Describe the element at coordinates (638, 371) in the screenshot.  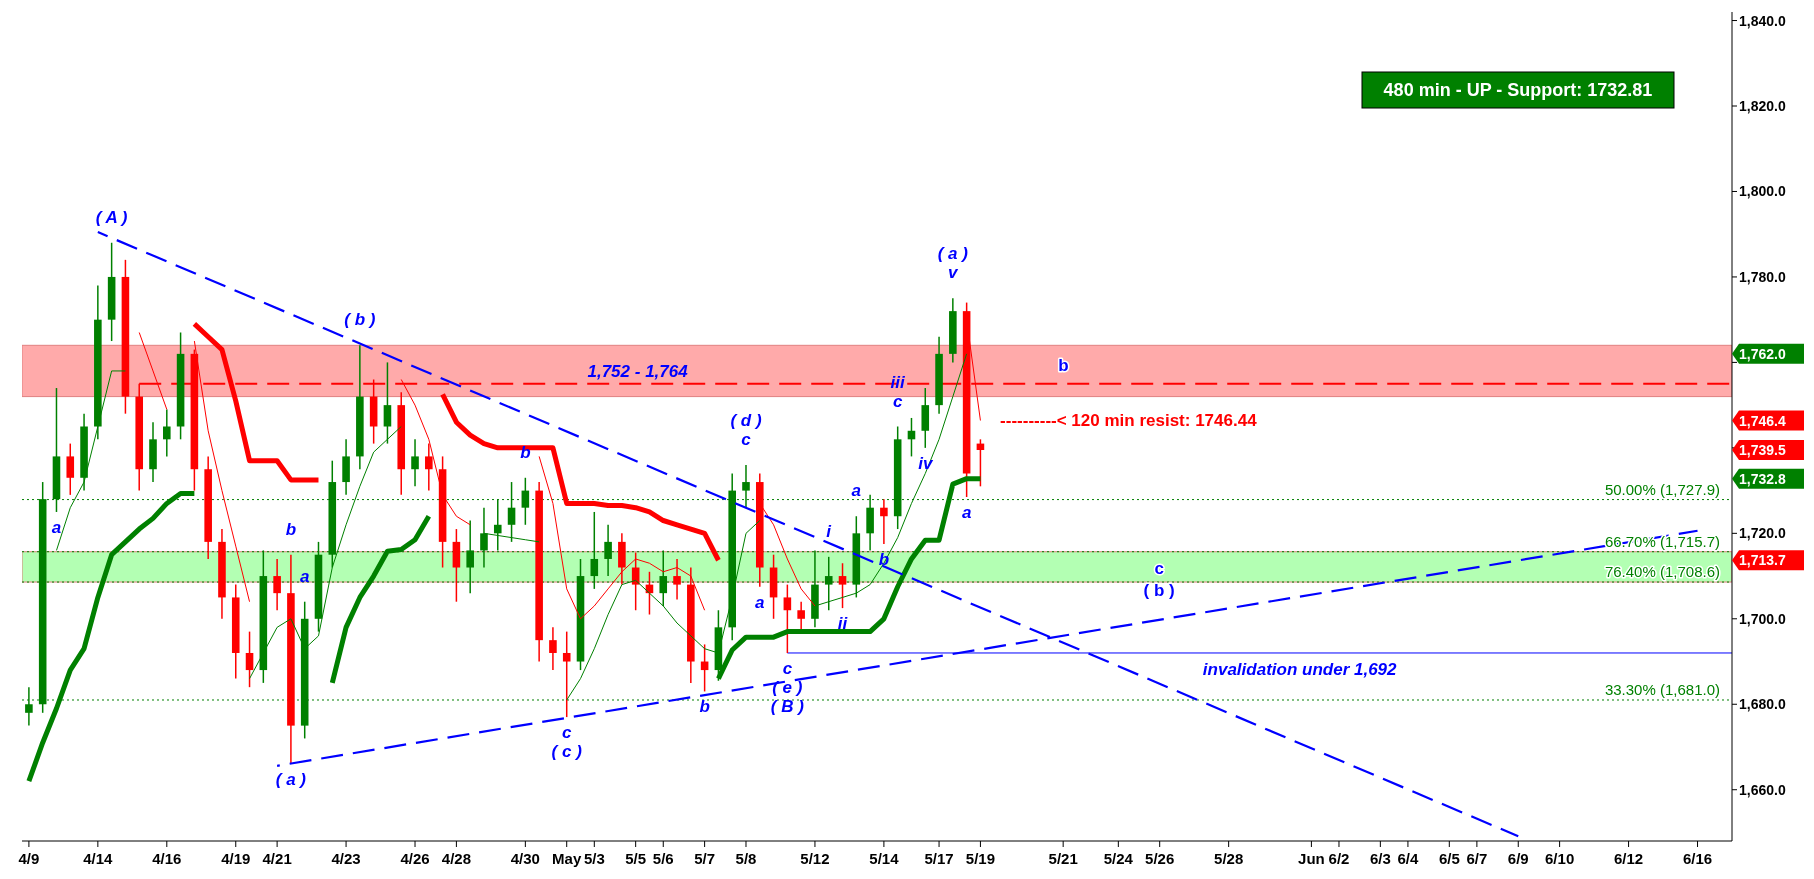
I see `band-label: 1,752 - 1,764` at that location.